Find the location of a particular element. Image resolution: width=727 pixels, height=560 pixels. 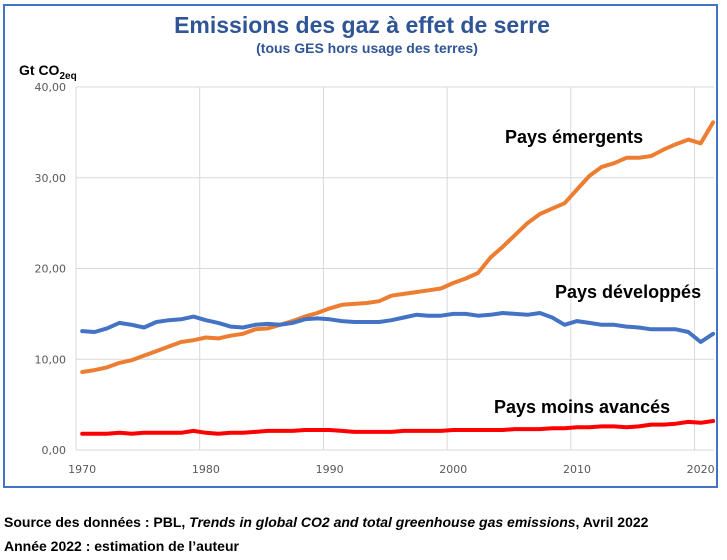

footer-source-suffix: , Avril 2022 is located at coordinates (612, 522).